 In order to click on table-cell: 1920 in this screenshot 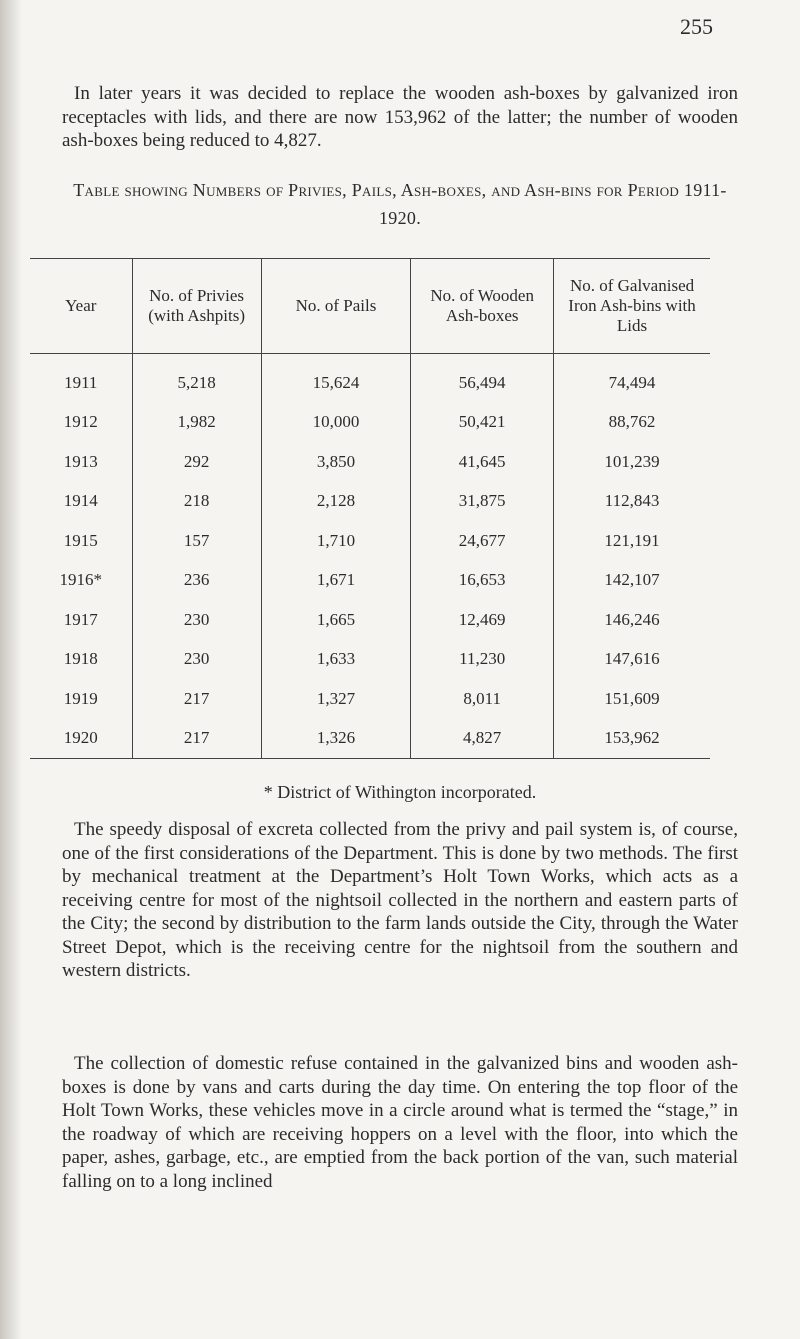, I will do `click(81, 738)`.